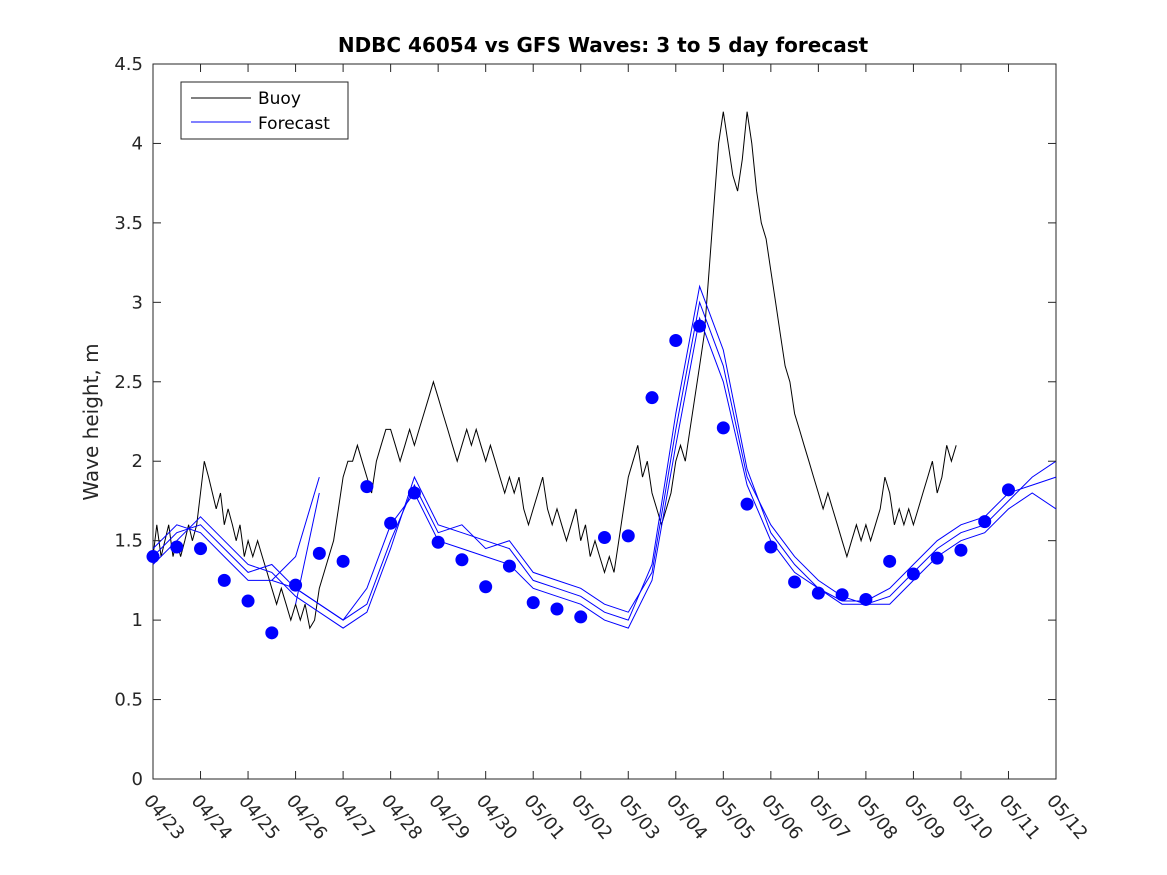 The height and width of the screenshot is (875, 1167). Describe the element at coordinates (137, 779) in the screenshot. I see `y-tick-label: 0` at that location.